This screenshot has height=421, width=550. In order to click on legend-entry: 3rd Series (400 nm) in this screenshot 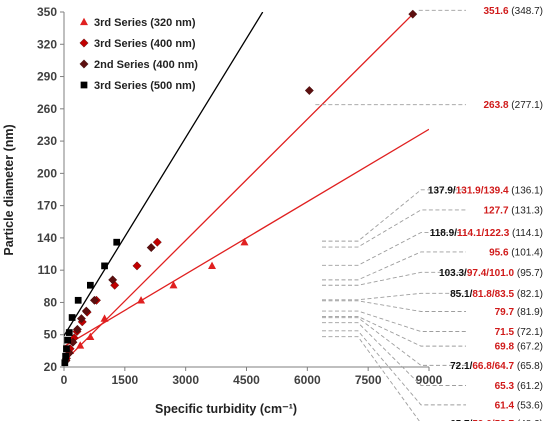, I will do `click(145, 44)`.